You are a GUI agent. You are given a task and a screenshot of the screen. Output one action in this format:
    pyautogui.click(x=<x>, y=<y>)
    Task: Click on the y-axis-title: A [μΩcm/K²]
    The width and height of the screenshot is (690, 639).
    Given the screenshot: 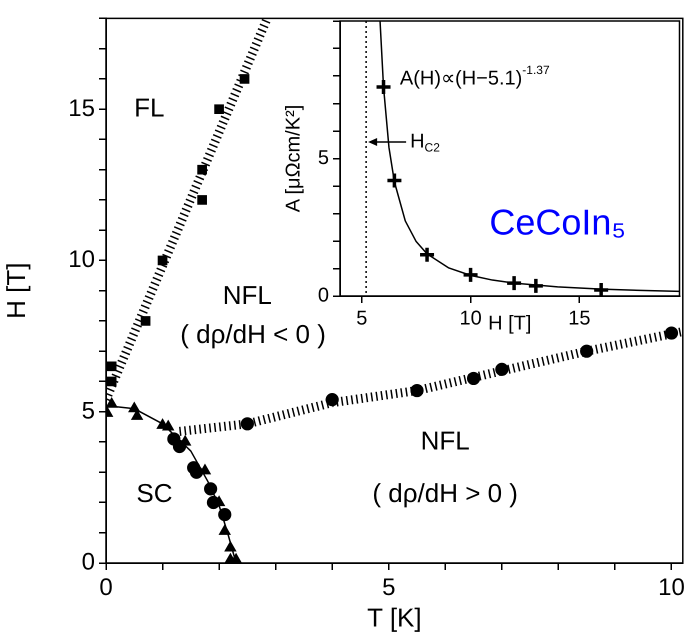 What is the action you would take?
    pyautogui.click(x=293, y=158)
    